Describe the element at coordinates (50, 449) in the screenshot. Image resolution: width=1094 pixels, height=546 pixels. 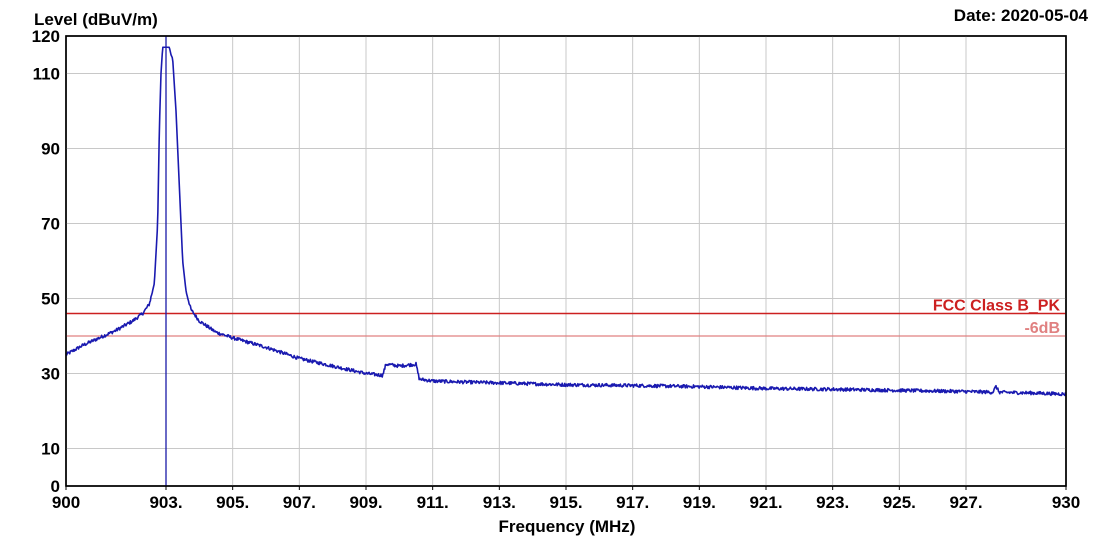
I see `y-tick-label: 10` at that location.